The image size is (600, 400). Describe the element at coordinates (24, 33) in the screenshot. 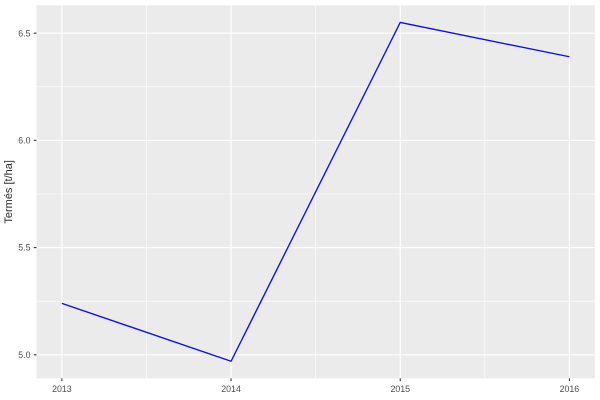

I see `y-tick-label: 6.5` at that location.